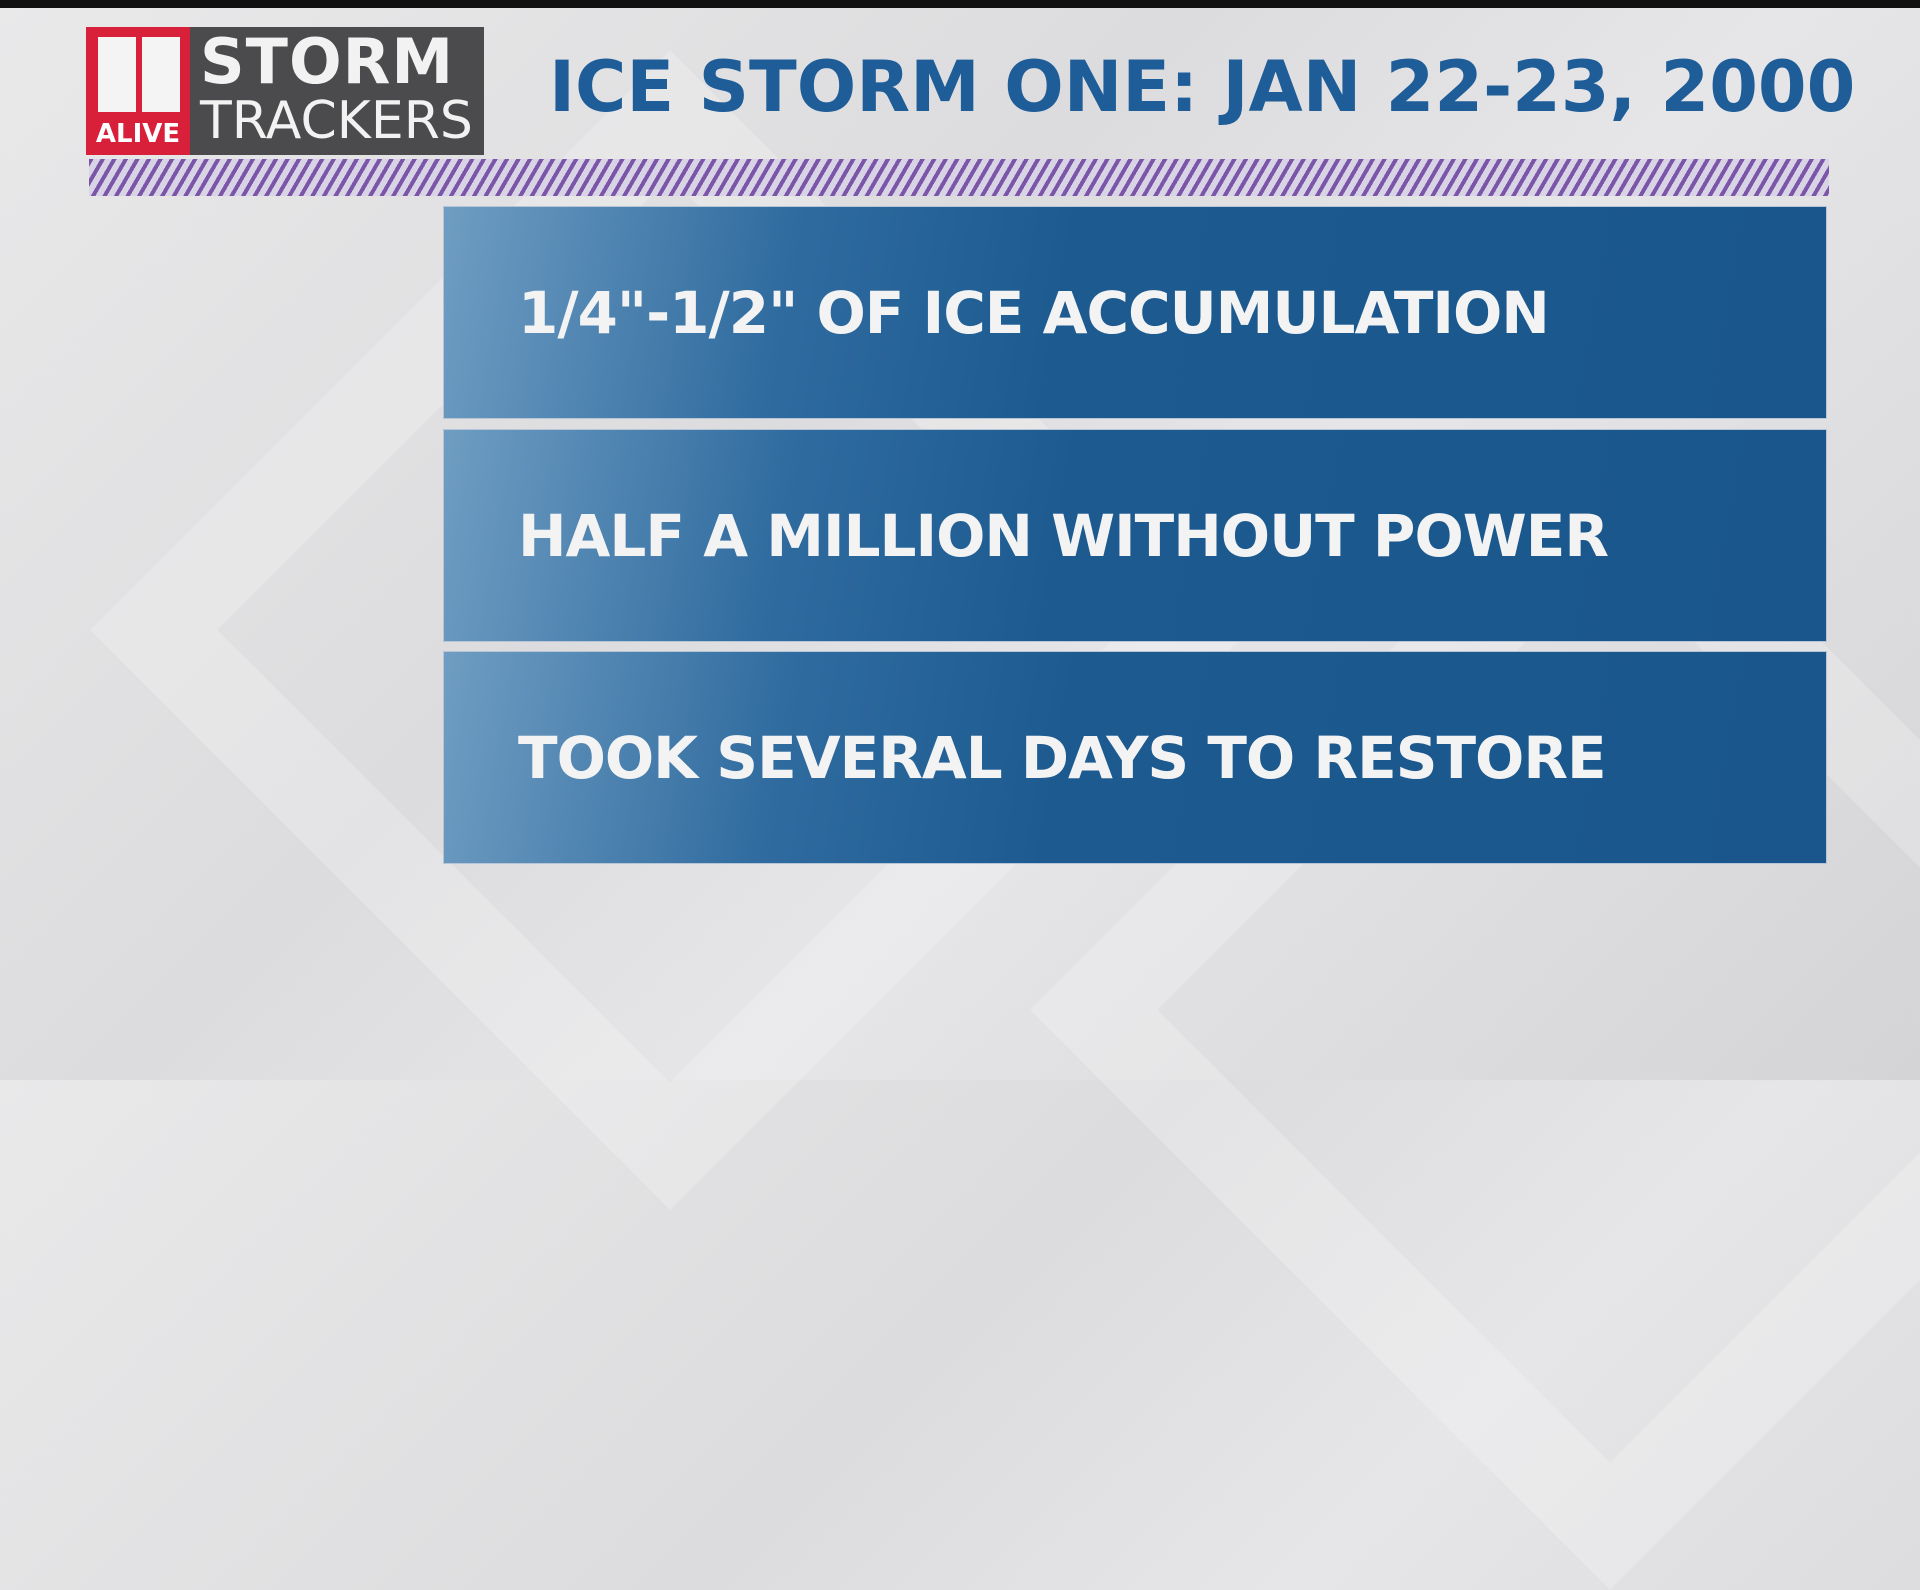  I want to click on logo-storm-text: STORM, so click(327, 61).